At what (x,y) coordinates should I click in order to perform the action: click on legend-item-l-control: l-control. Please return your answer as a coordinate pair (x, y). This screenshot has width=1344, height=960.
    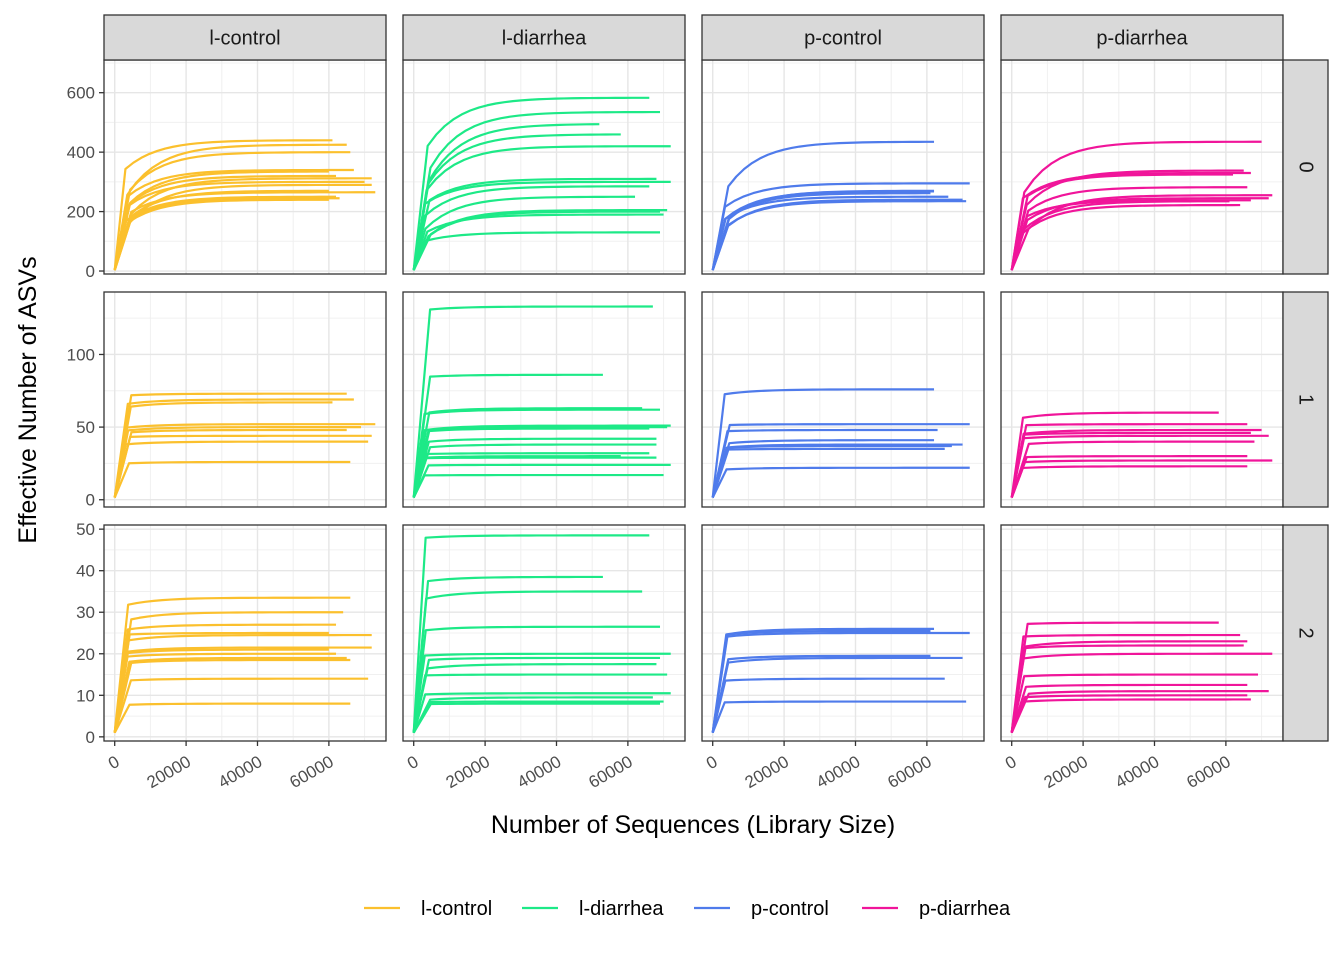
    Looking at the image, I should click on (428, 909).